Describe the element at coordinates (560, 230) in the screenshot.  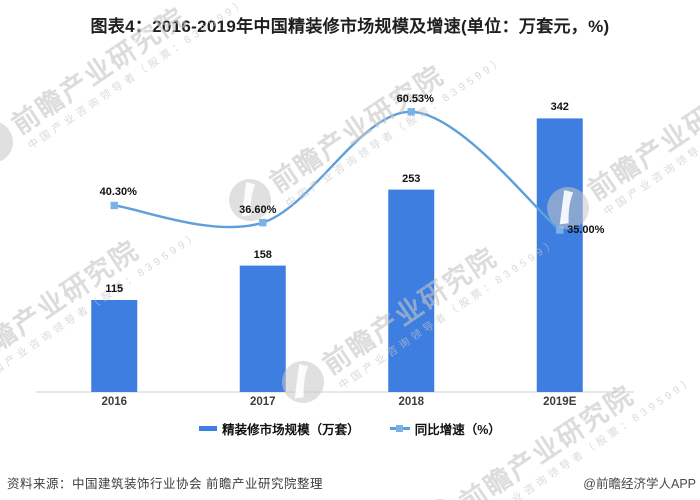
I see `data-point-marker-2019E` at that location.